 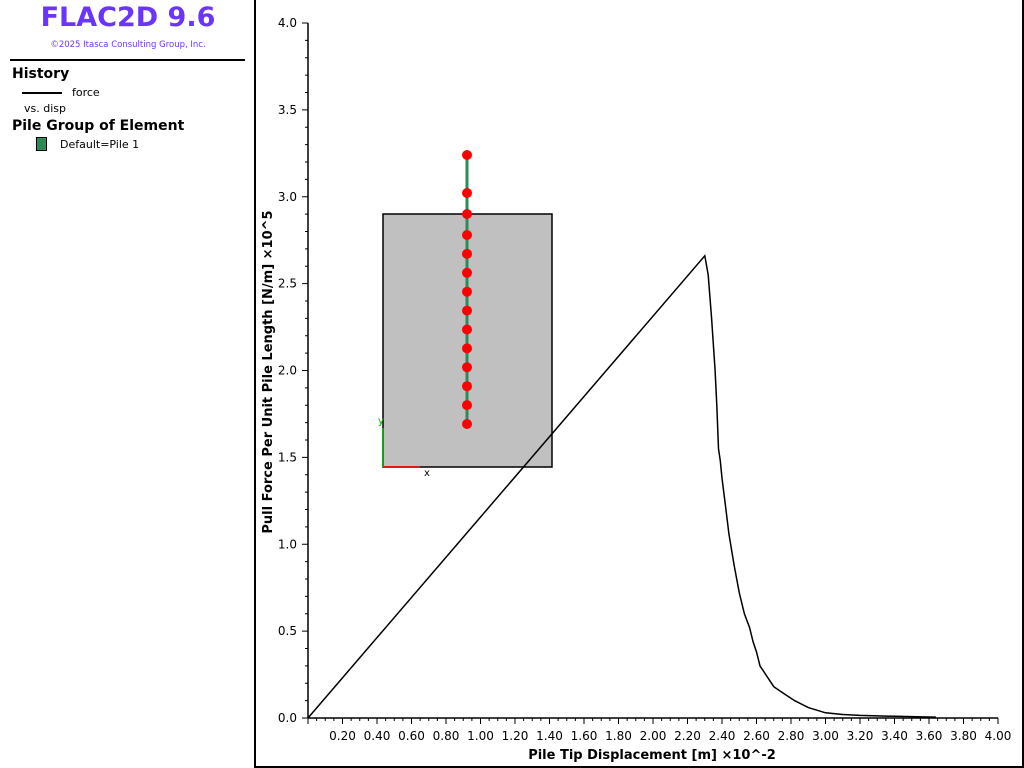 What do you see at coordinates (287, 197) in the screenshot?
I see `y-tick-label: 3.0` at bounding box center [287, 197].